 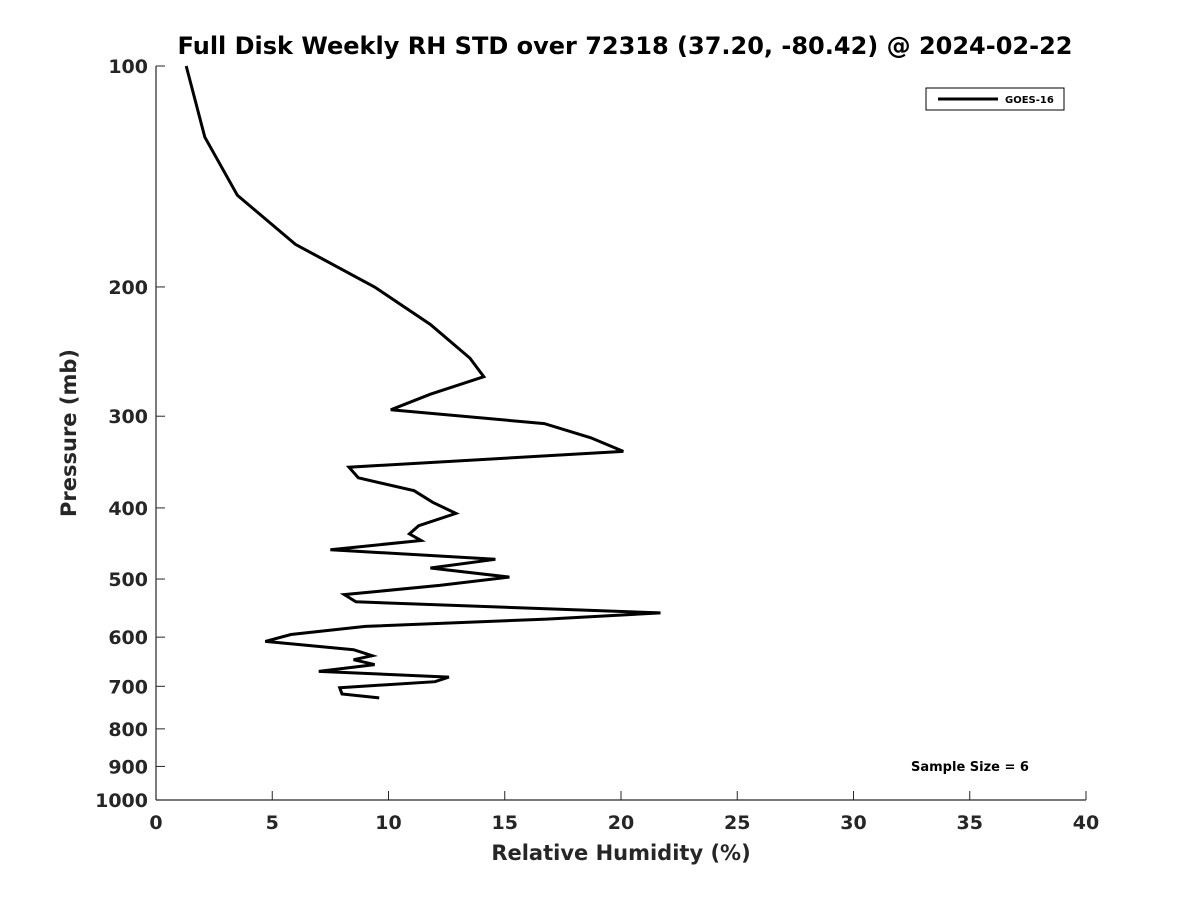 What do you see at coordinates (853, 823) in the screenshot?
I see `x-tick-label-30: 30` at bounding box center [853, 823].